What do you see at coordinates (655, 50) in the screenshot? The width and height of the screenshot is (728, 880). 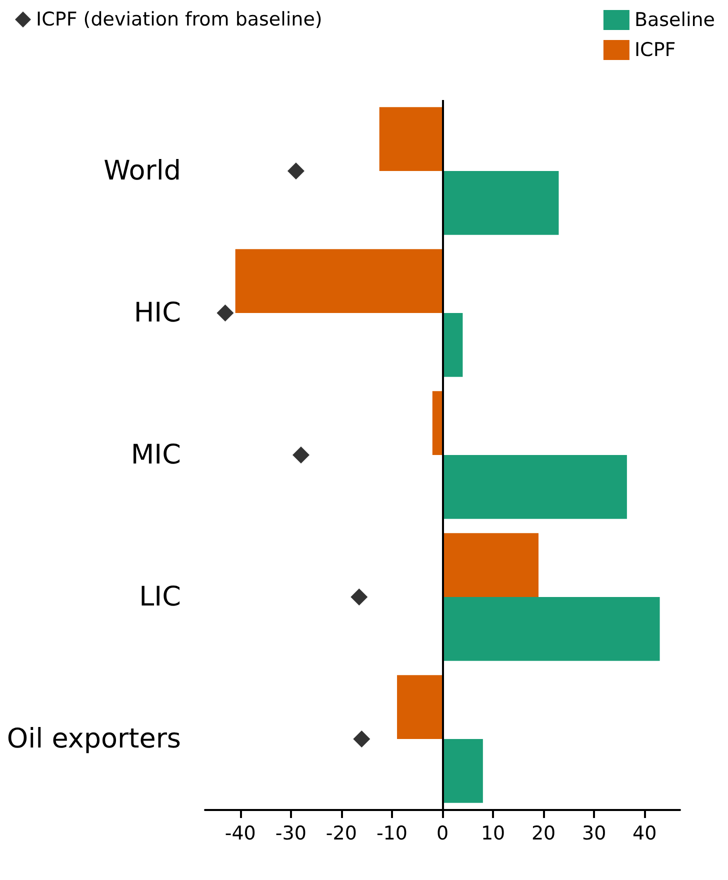 I see `legend-label: ICPF` at bounding box center [655, 50].